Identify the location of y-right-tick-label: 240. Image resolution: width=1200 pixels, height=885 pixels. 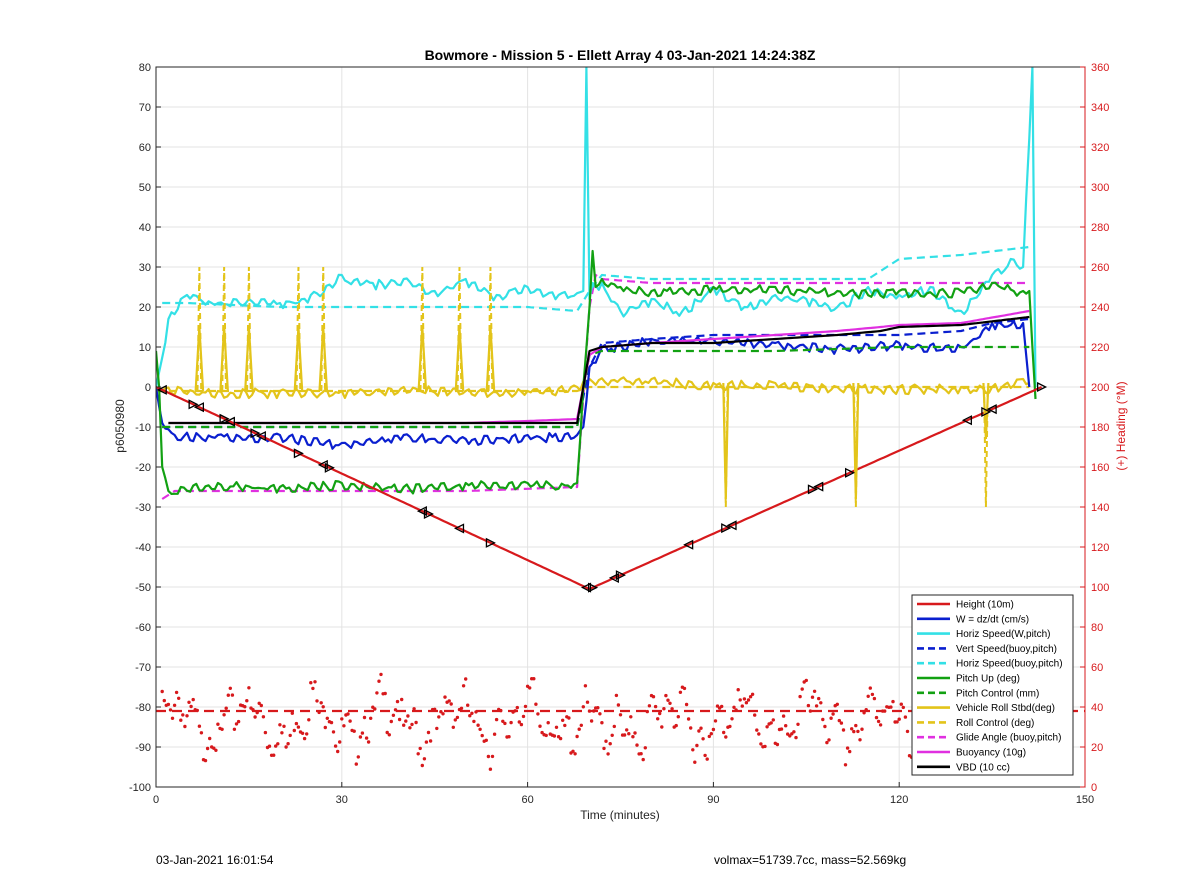
(1100, 308).